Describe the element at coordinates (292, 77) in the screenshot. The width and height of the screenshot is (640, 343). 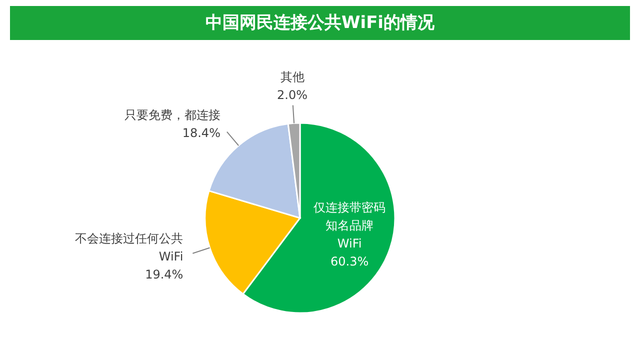
I see `slice-label: 其他` at that location.